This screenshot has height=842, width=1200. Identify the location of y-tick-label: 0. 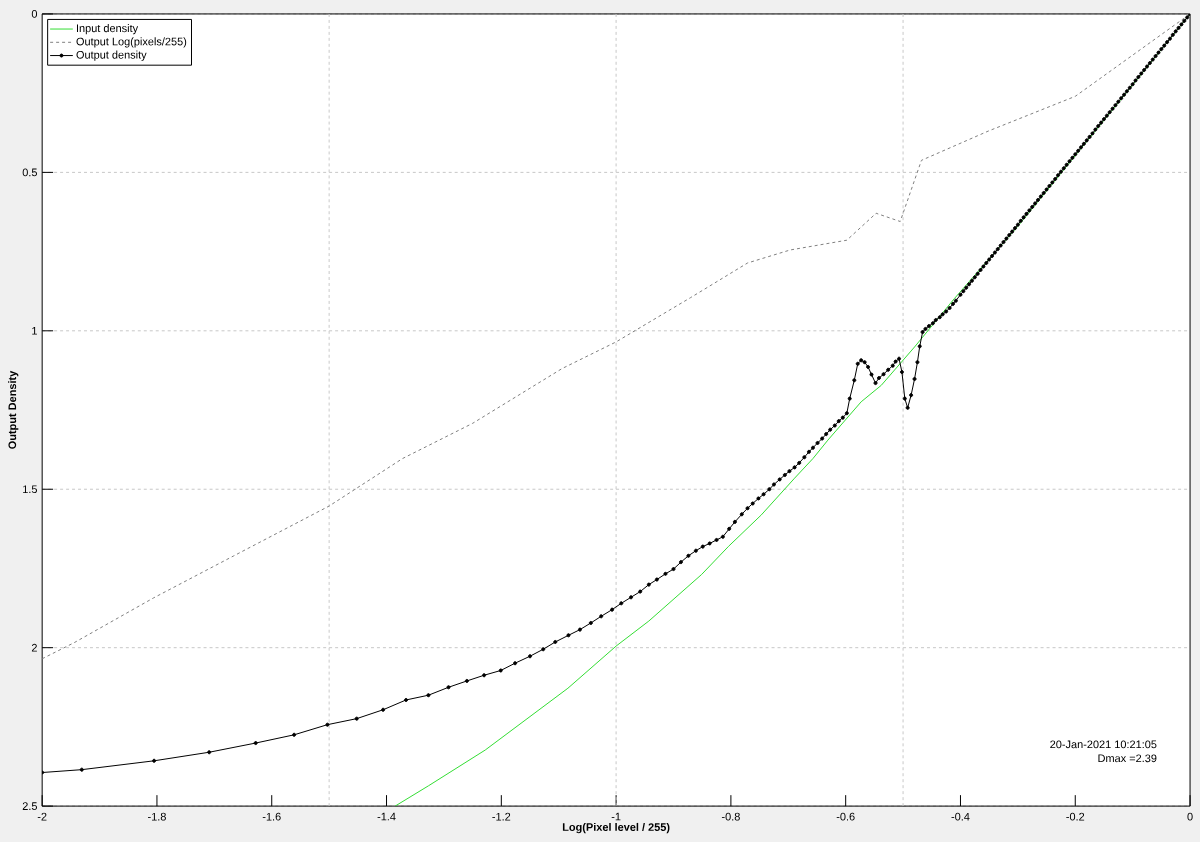
(34, 14).